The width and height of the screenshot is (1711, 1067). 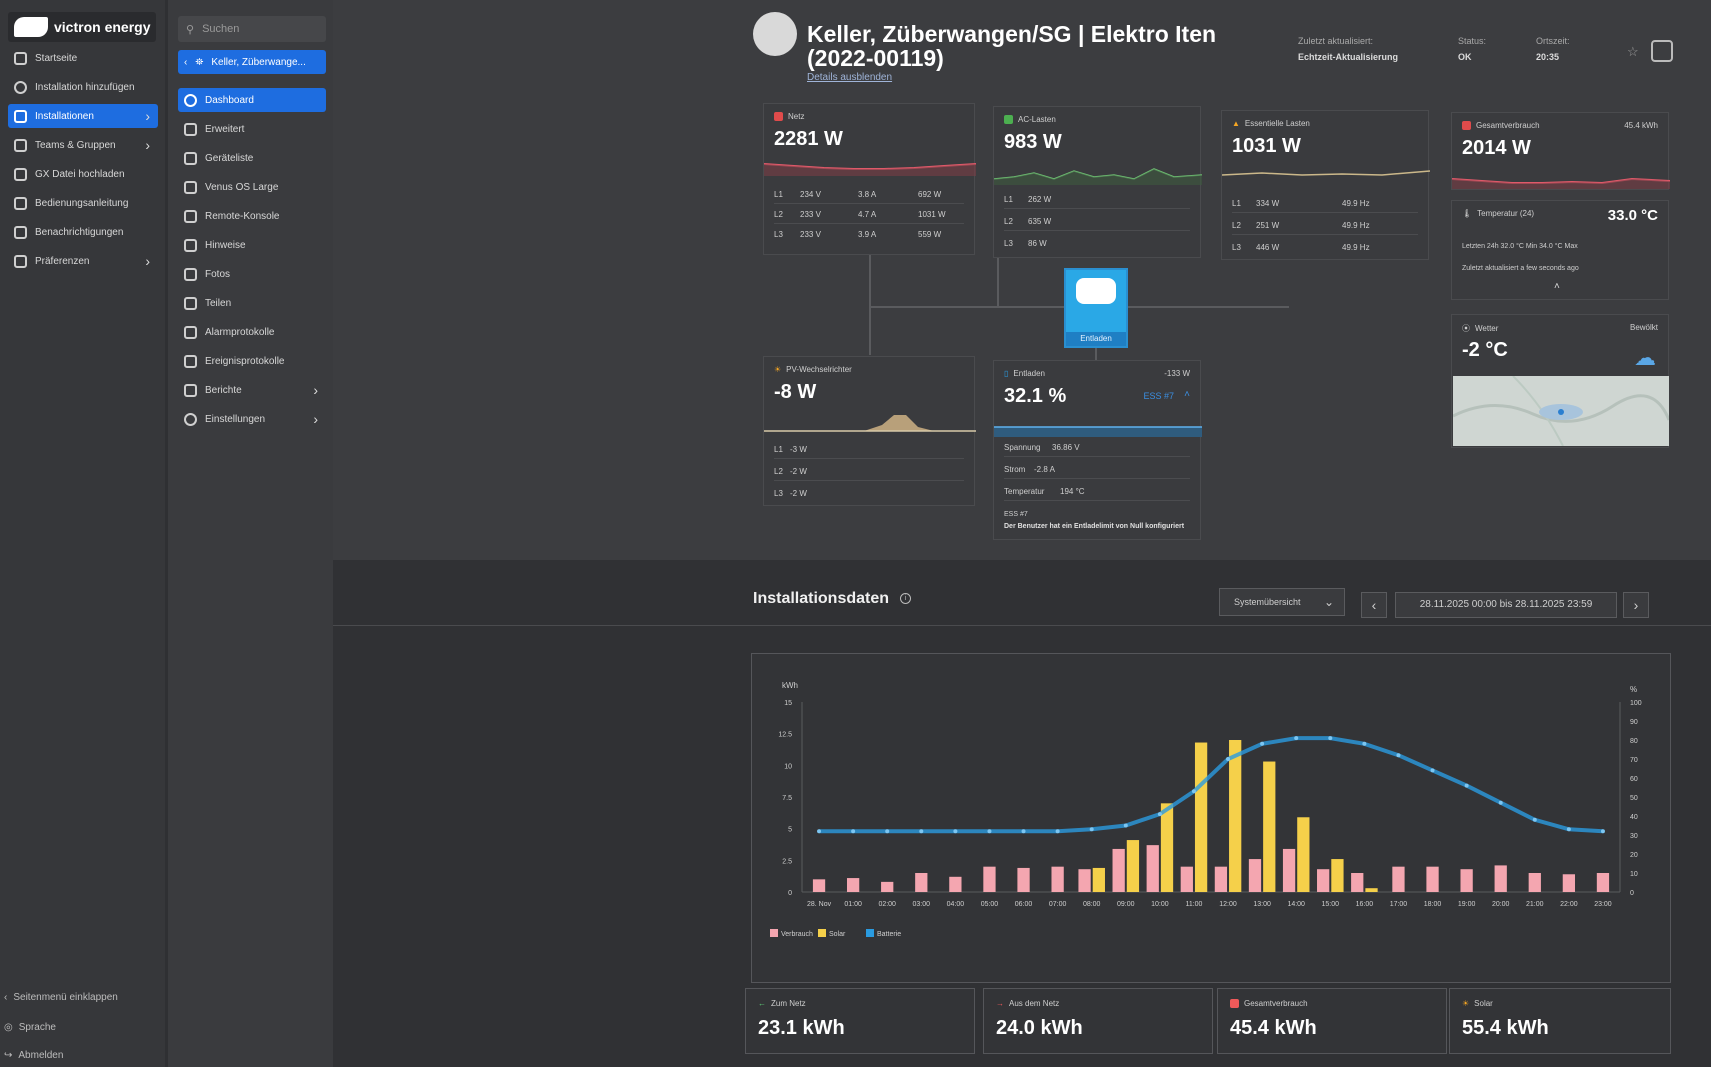 What do you see at coordinates (1636, 605) in the screenshot?
I see `next-range-button: ›` at bounding box center [1636, 605].